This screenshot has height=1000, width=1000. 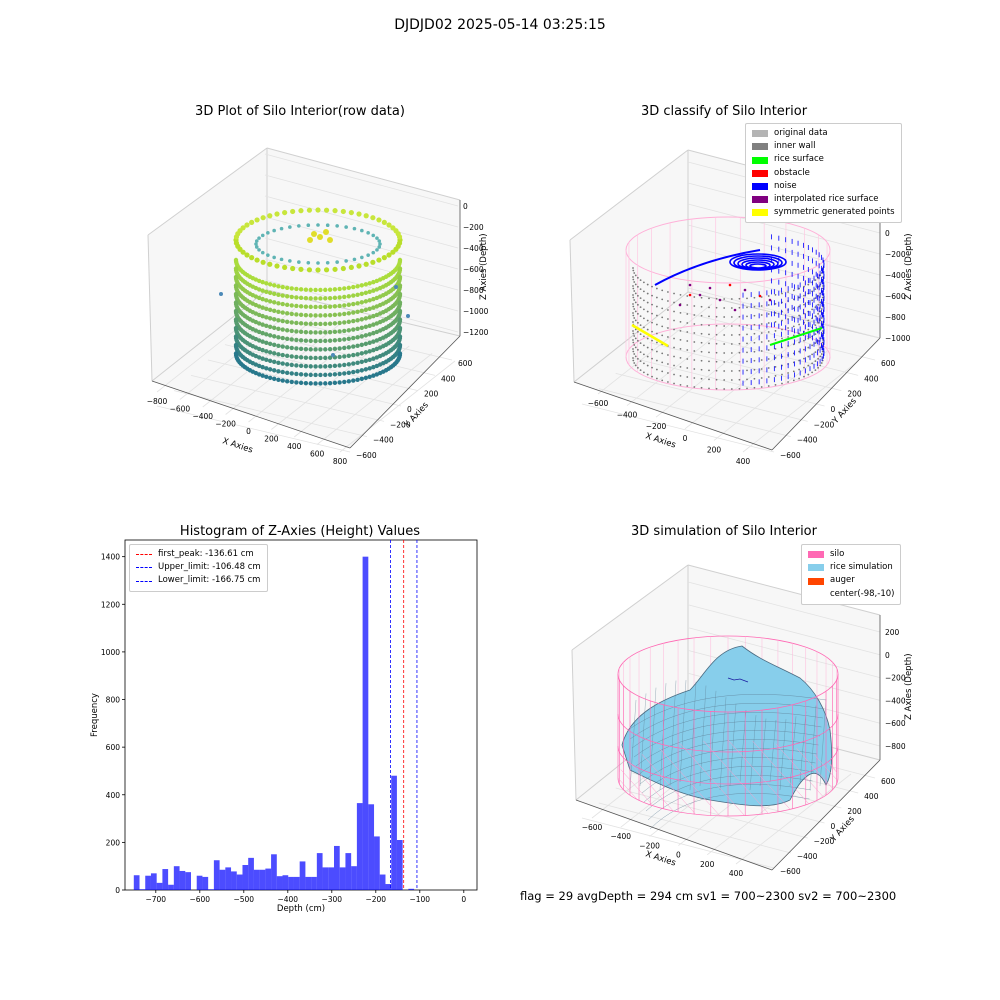 I want to click on legend-swatch, so click(x=816, y=555).